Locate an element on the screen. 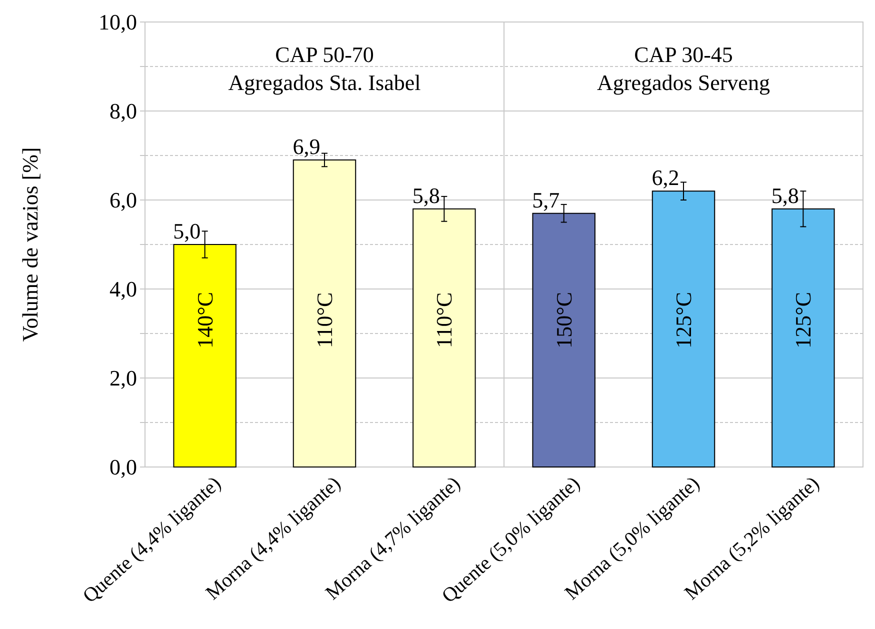 This screenshot has height=629, width=875. annotation: CAP 50-70 Agregados Sta. Isabel is located at coordinates (324, 68).